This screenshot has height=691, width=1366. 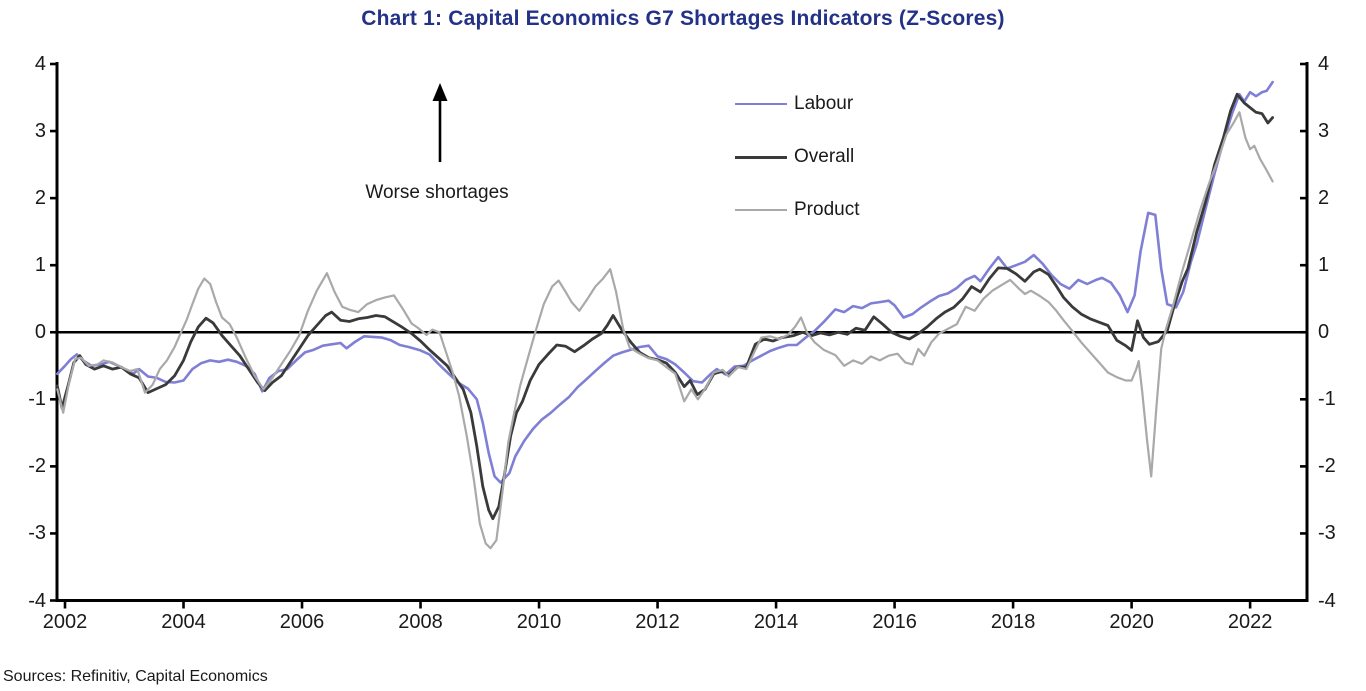 I want to click on y-axis-label-right: 2, so click(x=1324, y=198).